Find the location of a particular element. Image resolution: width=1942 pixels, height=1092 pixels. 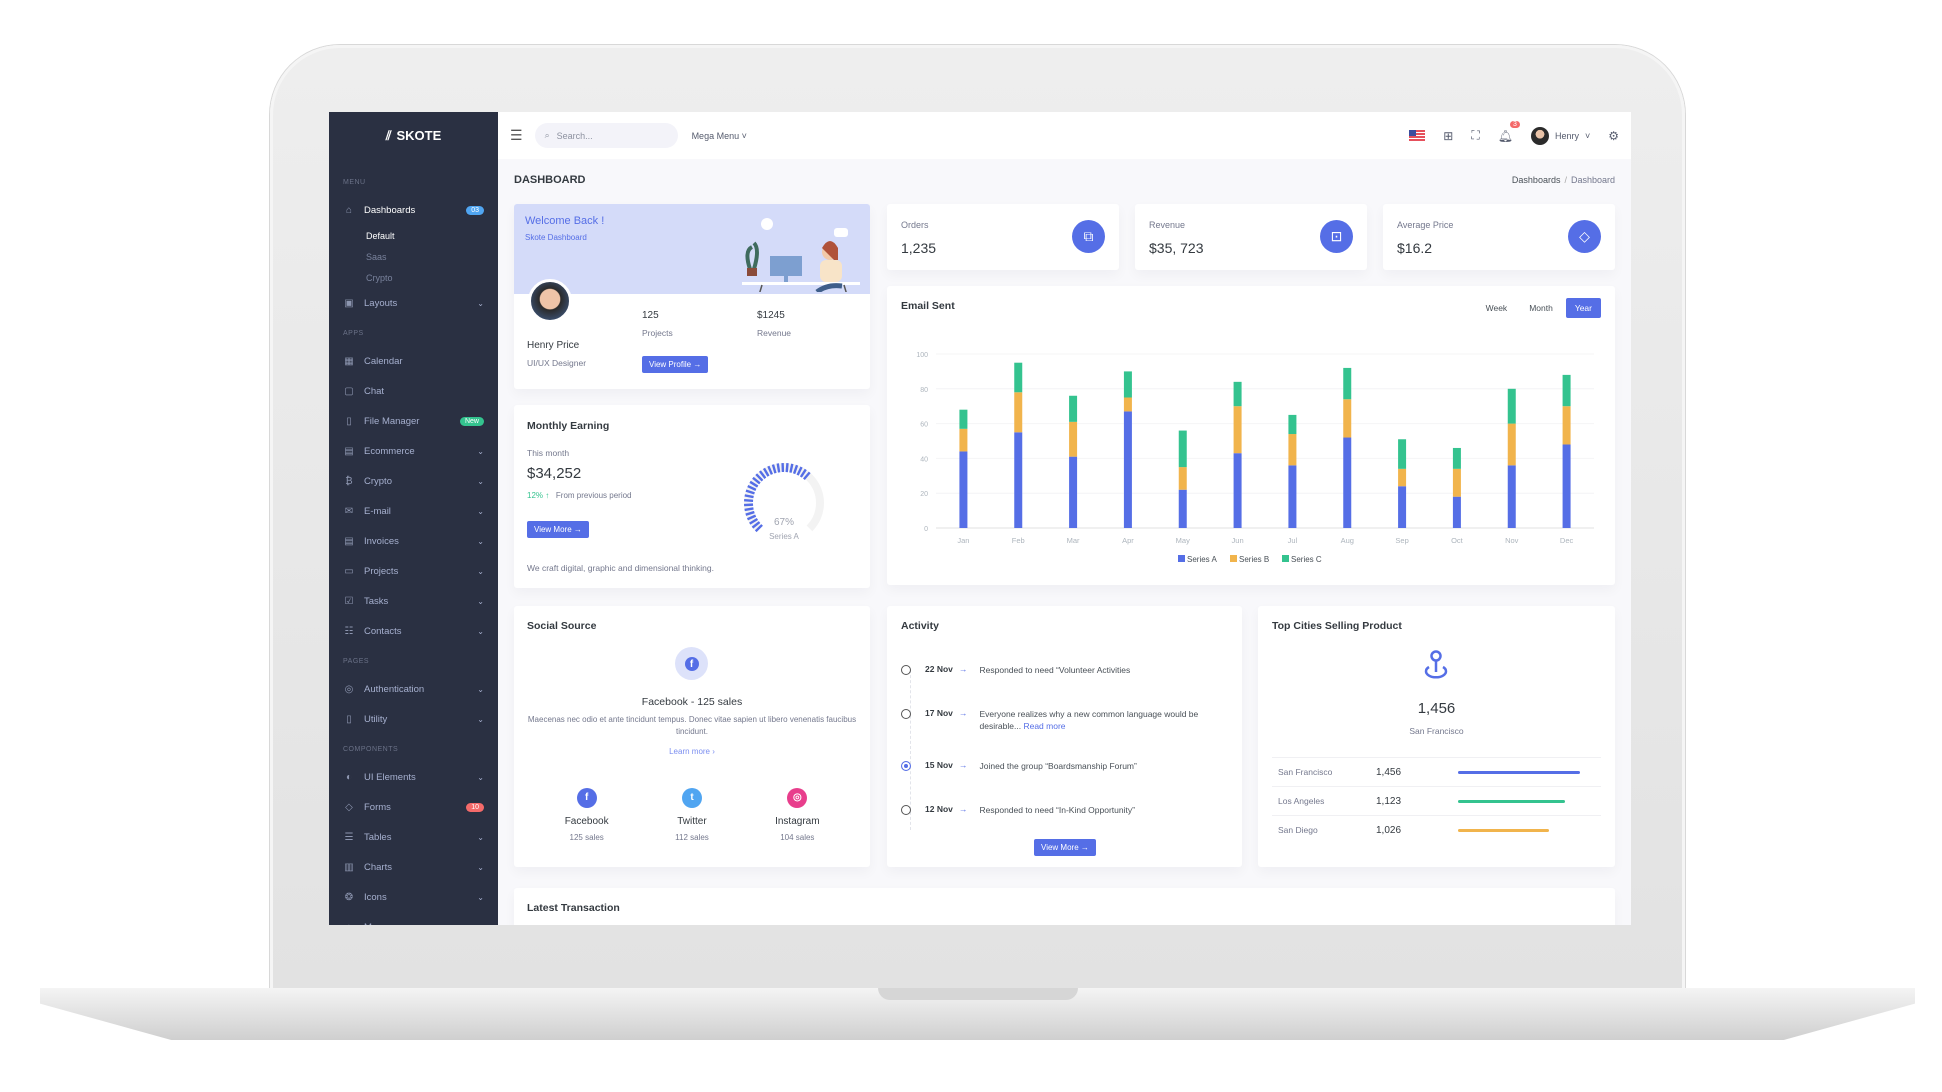

bar-series-c-jul is located at coordinates (1292, 424).